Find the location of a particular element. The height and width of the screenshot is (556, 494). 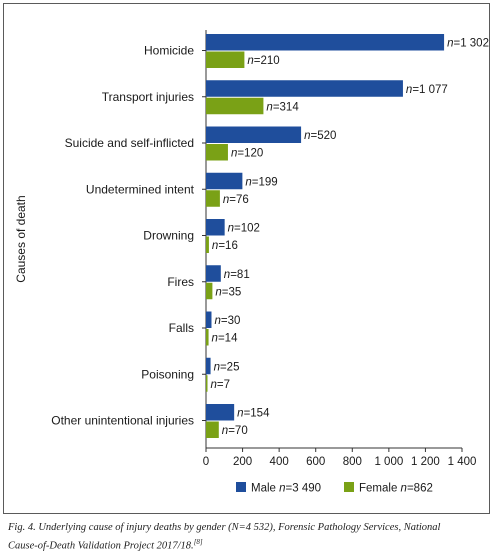

female-data-label: n=35 is located at coordinates (228, 292).